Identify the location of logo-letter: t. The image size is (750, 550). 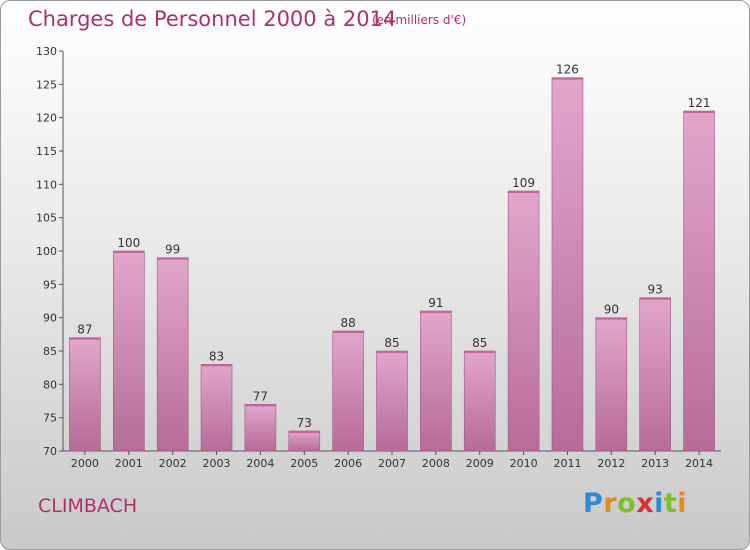
(670, 503).